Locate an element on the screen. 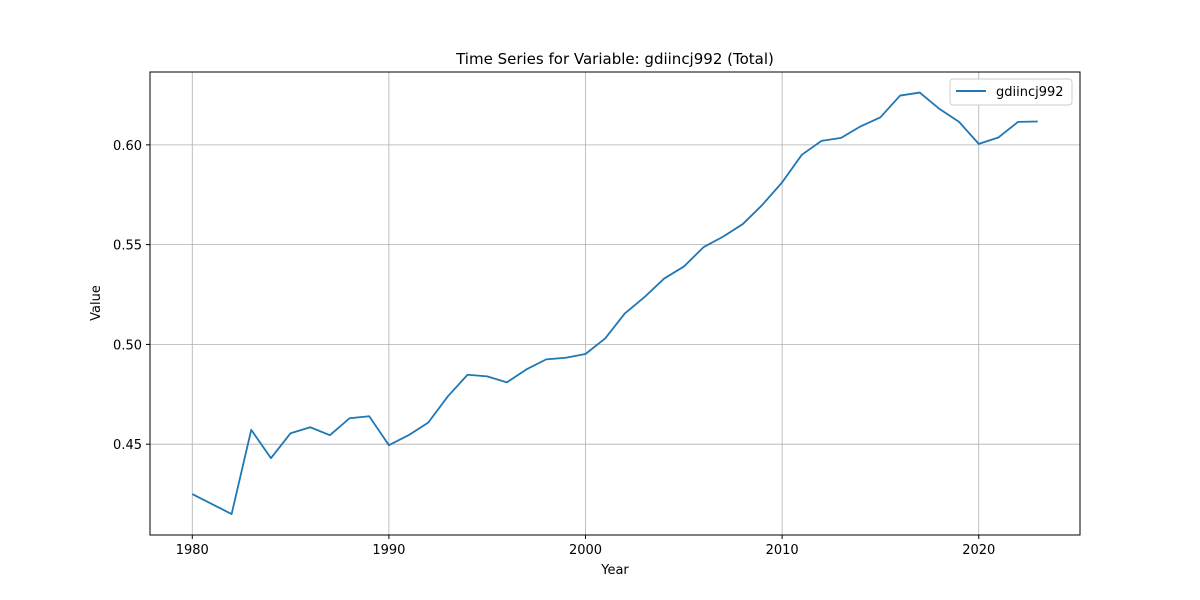  legend: gdiincj992 is located at coordinates (1011, 92).